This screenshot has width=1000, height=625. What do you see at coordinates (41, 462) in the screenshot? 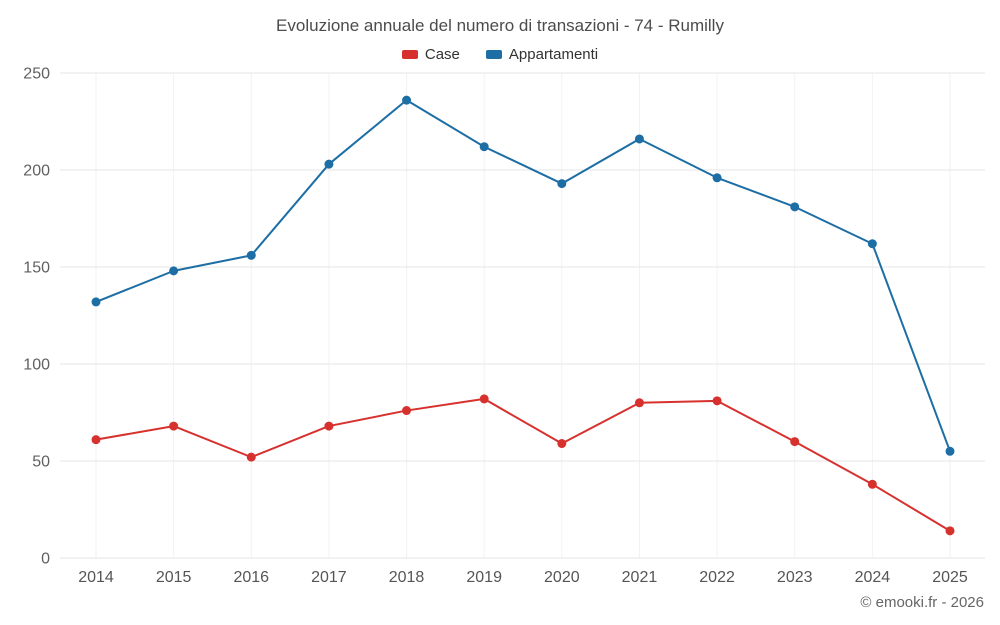
I see `y-axis-tick-label: 50` at bounding box center [41, 462].